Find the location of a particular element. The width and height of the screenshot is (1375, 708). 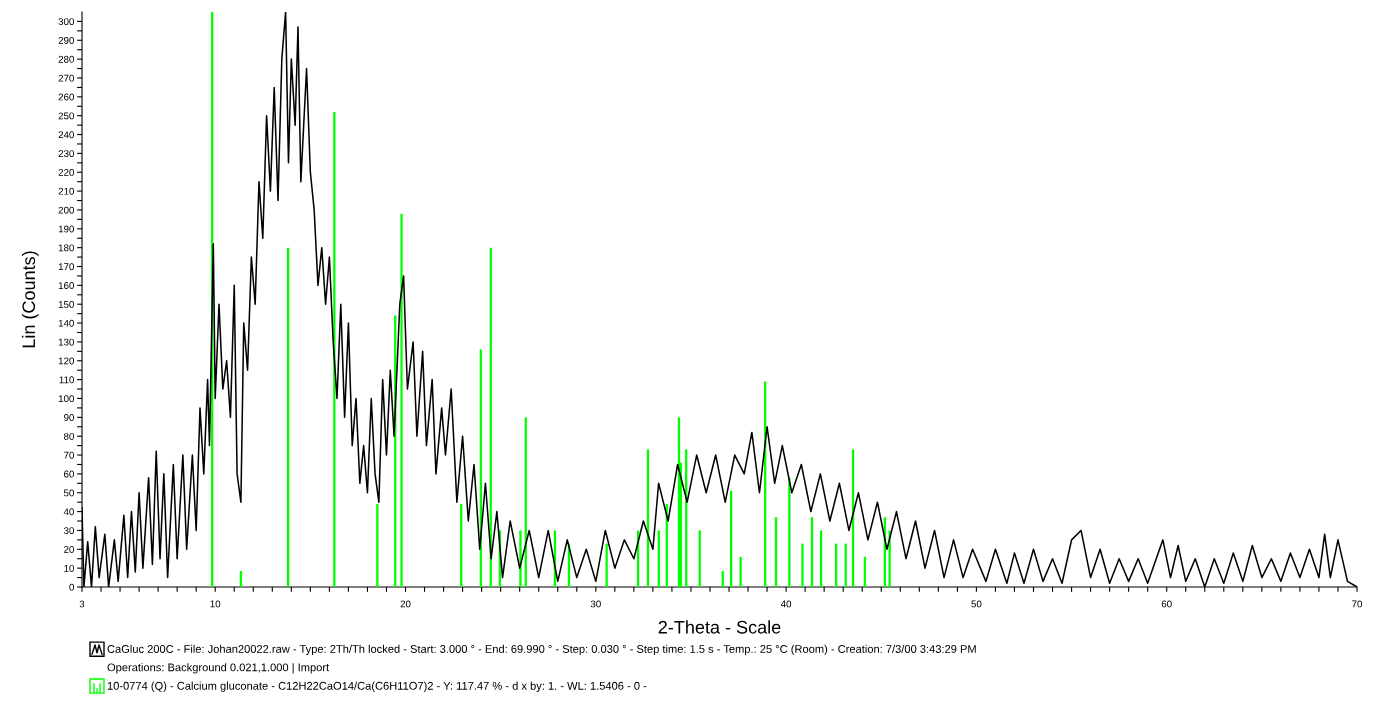

y-tick-label: 230 is located at coordinates (66, 154).